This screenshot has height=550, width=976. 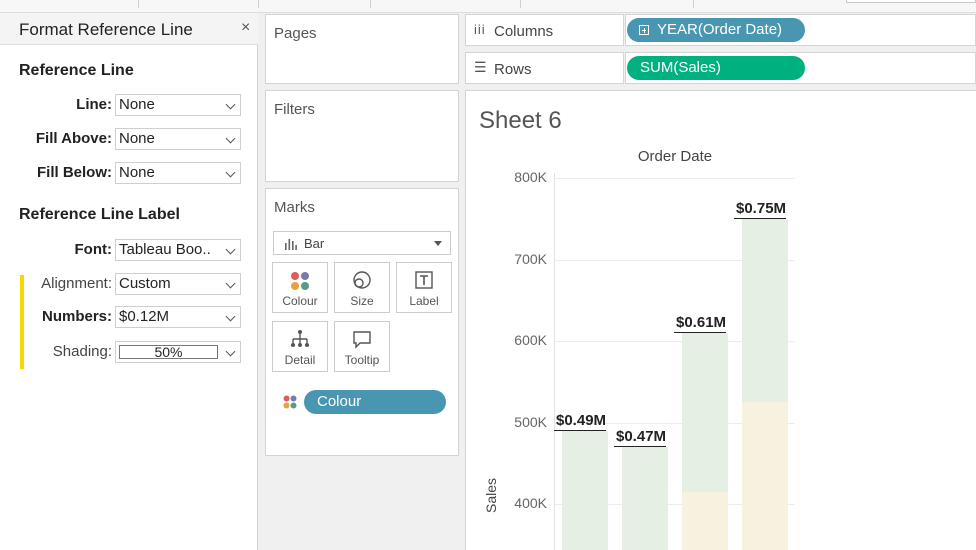 I want to click on numbers-dropdown-value: $0.12M, so click(x=144, y=316).